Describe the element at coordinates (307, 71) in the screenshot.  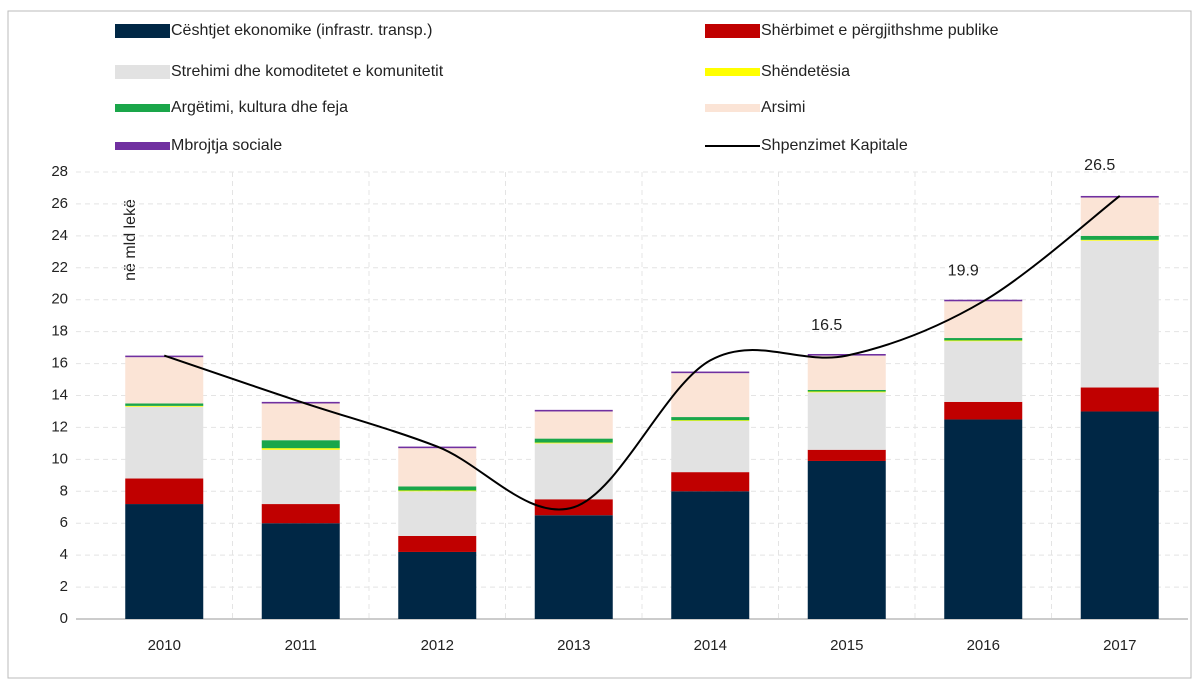
I see `legend-label: Strehimi dhe komoditetet e komunitetit` at that location.